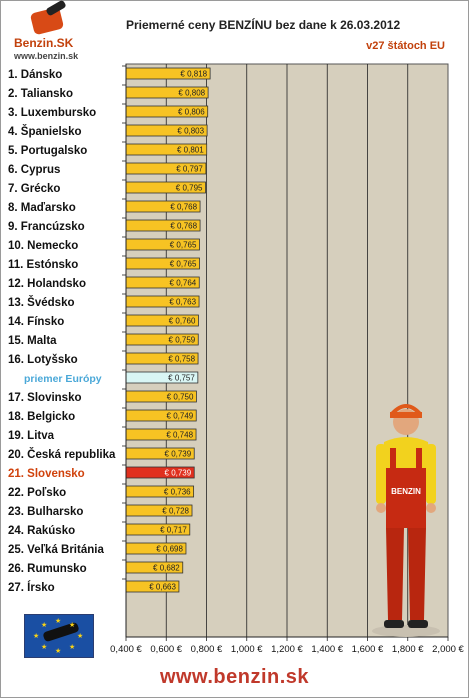  Describe the element at coordinates (182, 321) in the screenshot. I see `bar-value-label: € 0,760` at that location.